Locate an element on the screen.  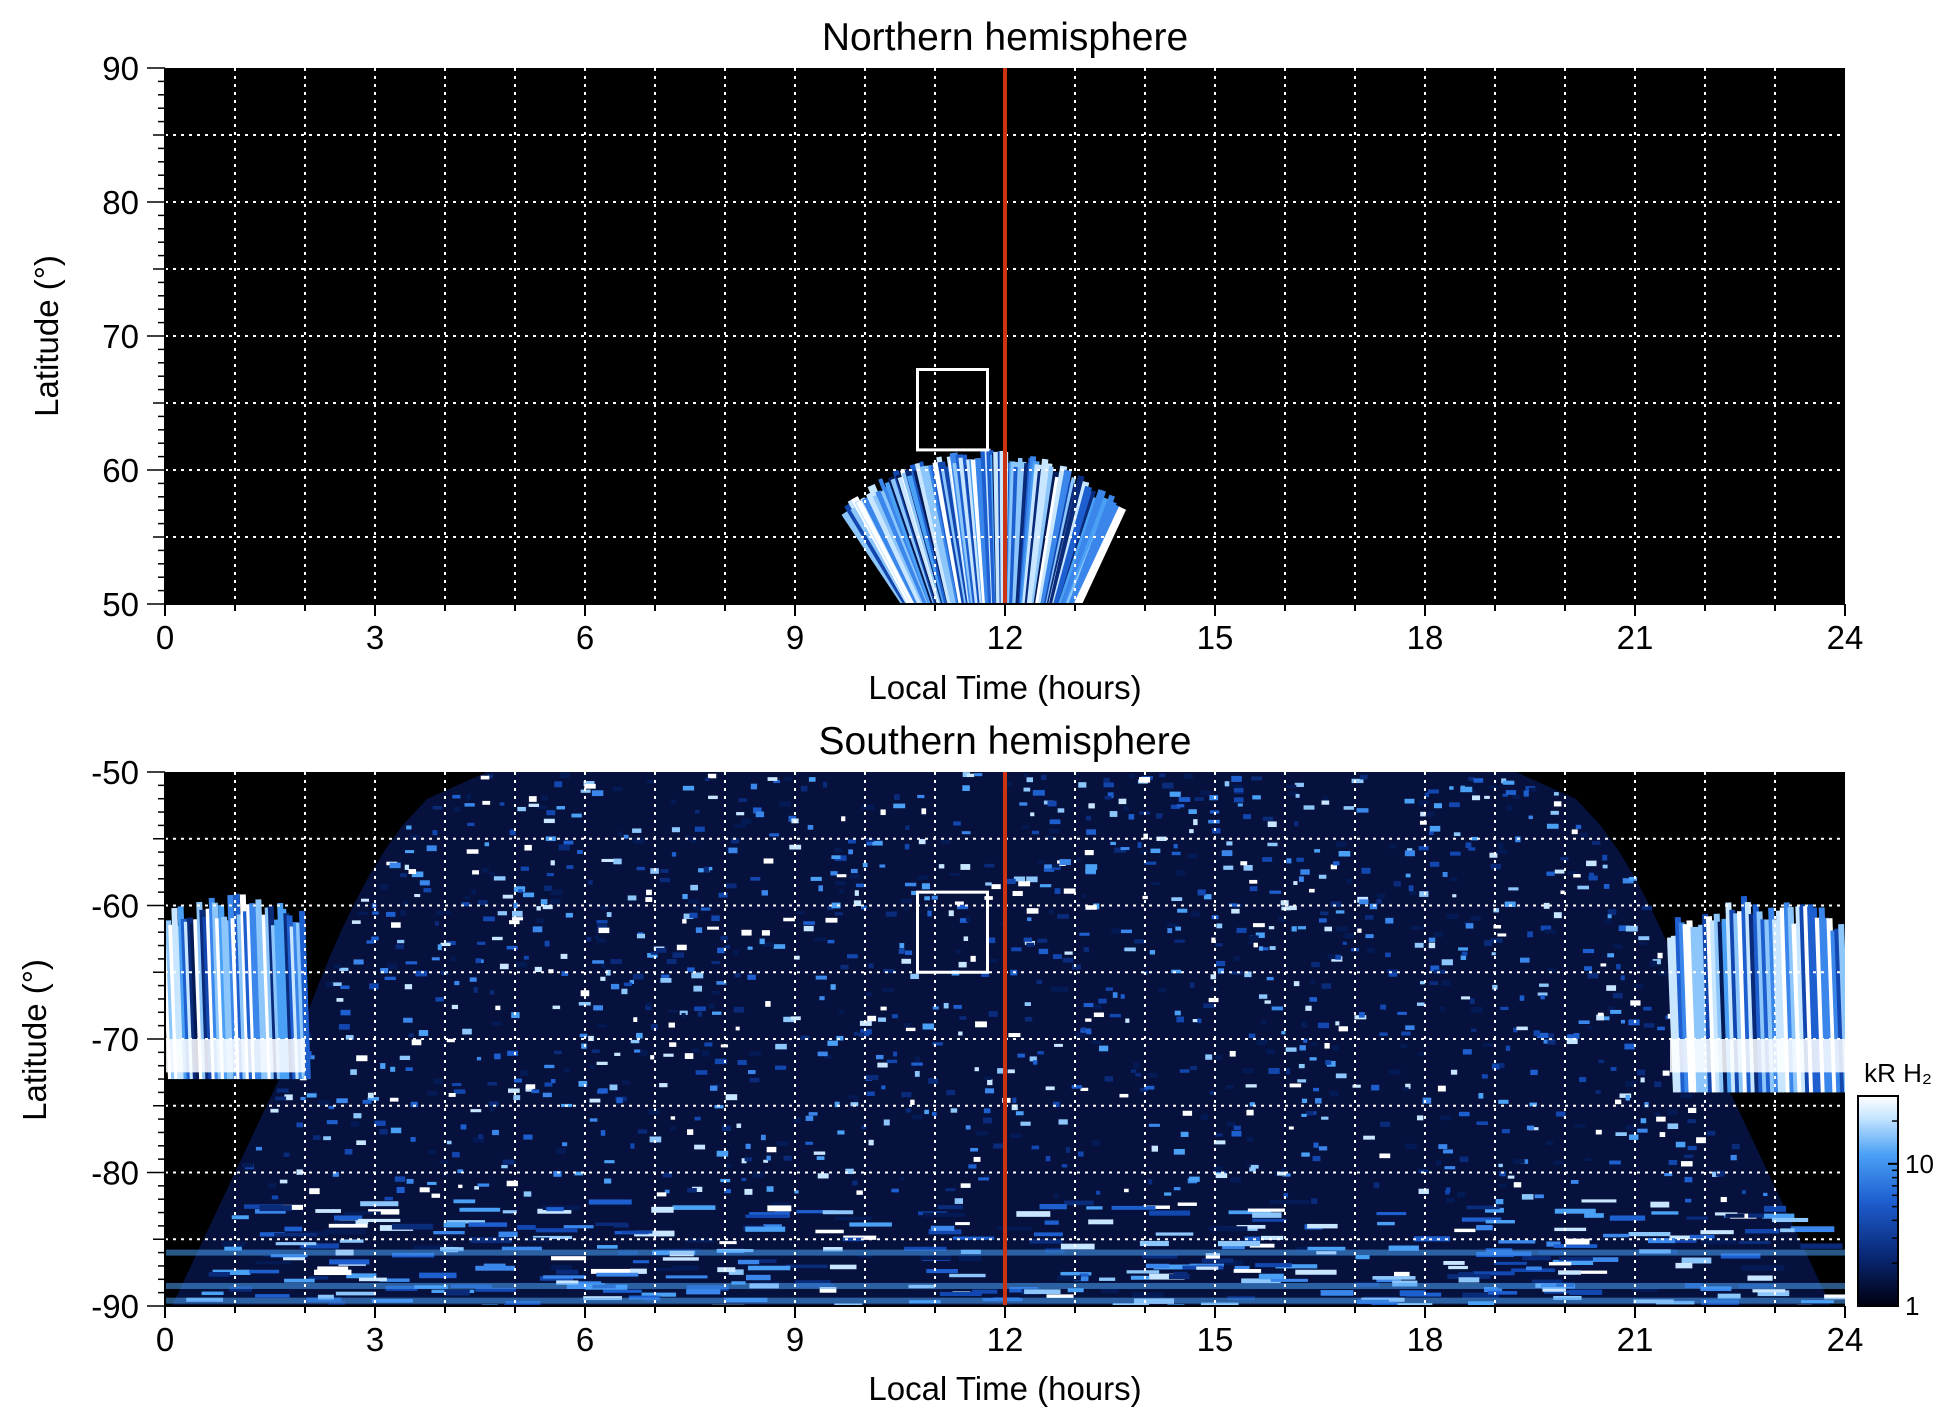
colorbar-gradient is located at coordinates (1878, 1201).